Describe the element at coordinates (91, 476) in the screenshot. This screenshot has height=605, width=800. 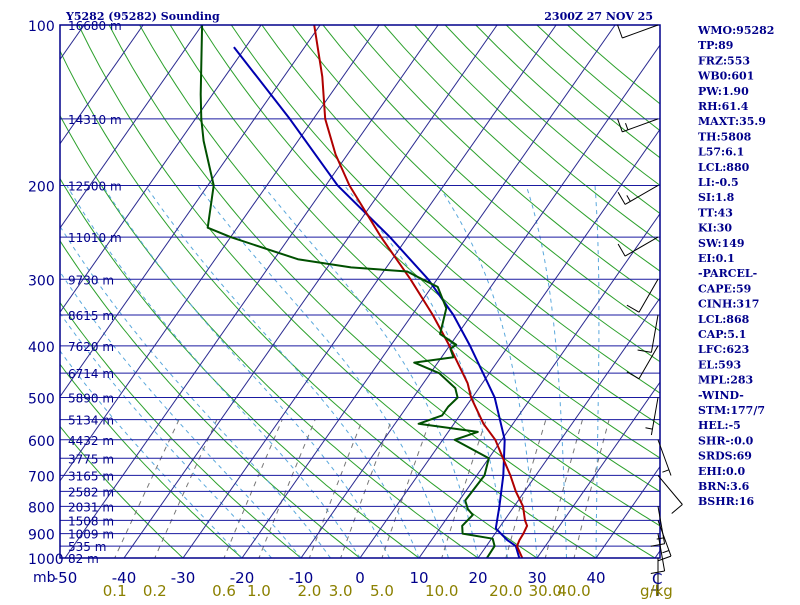
I see `height-label: 3165 m` at that location.